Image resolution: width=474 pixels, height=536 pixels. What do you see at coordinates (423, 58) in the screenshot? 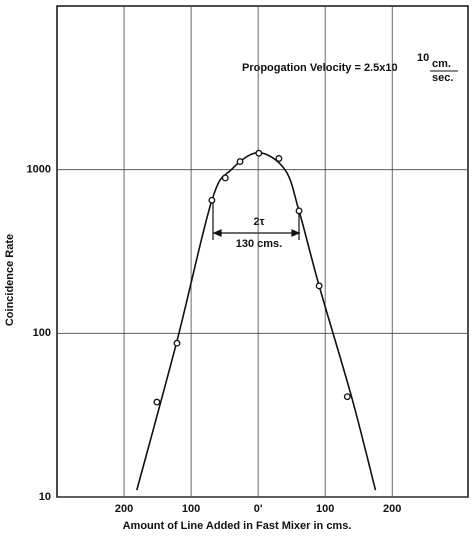
I see `annotation-exponent: 10` at bounding box center [423, 58].